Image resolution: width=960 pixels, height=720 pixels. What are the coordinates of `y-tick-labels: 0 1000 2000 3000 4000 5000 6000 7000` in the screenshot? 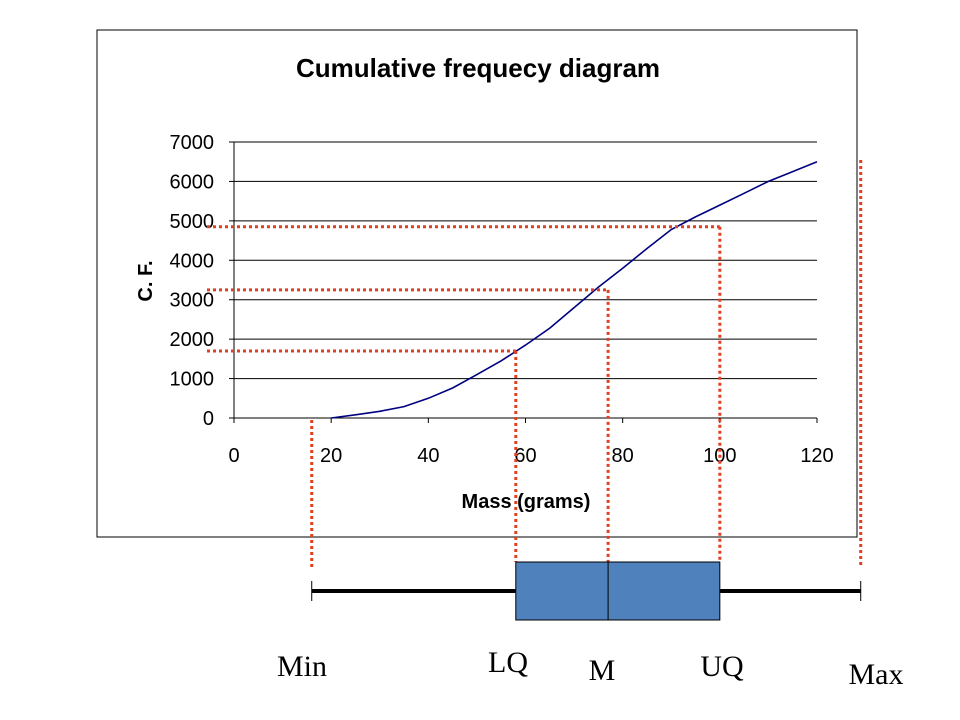 It's located at (192, 281).